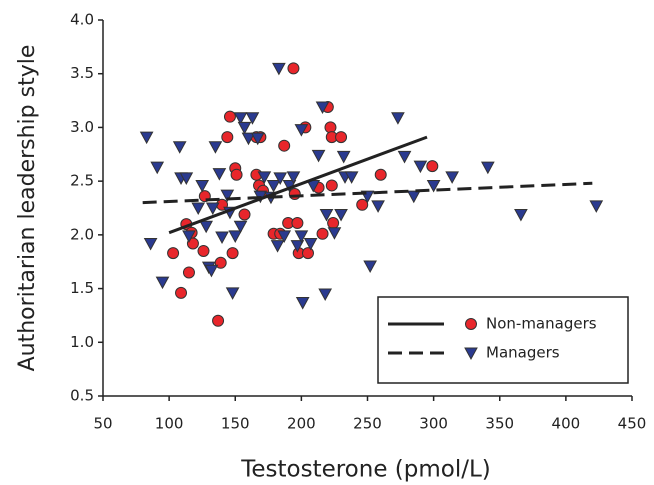 This screenshot has width=654, height=485. Describe the element at coordinates (82, 73) in the screenshot. I see `y-tick-label: 3.5` at that location.